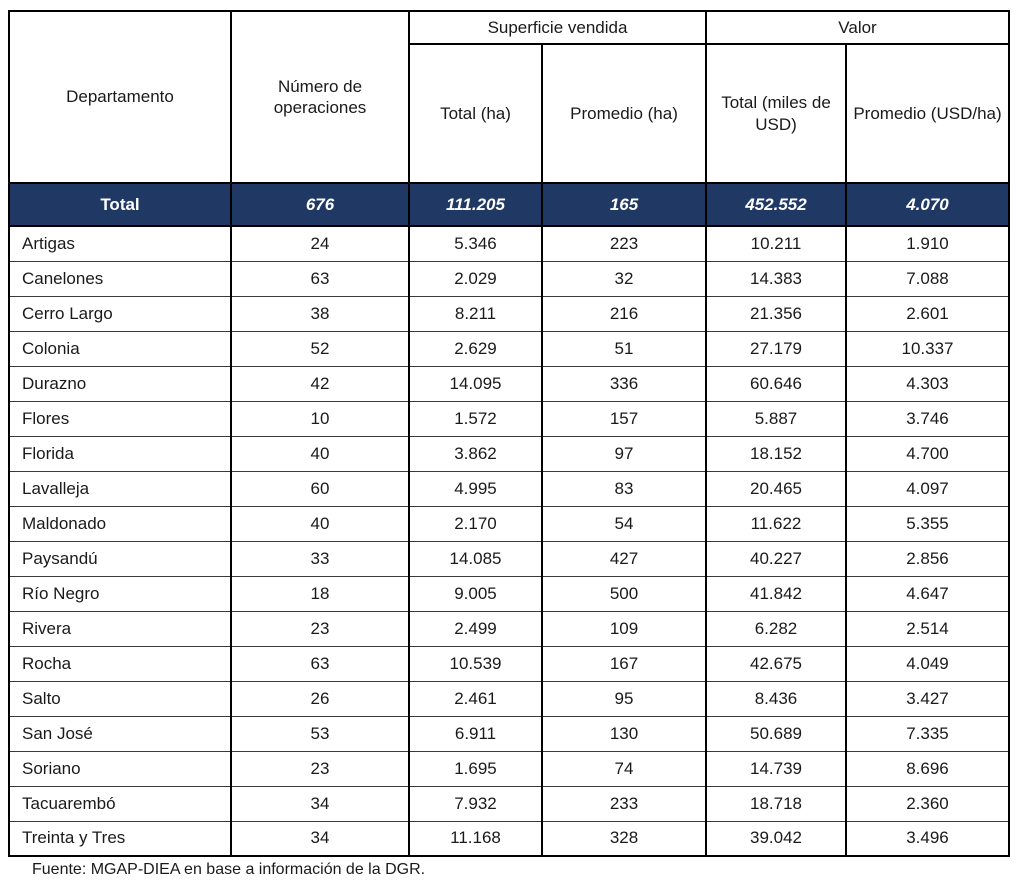 This screenshot has height=891, width=1024. Describe the element at coordinates (475, 558) in the screenshot. I see `value-cell: 14.085` at that location.